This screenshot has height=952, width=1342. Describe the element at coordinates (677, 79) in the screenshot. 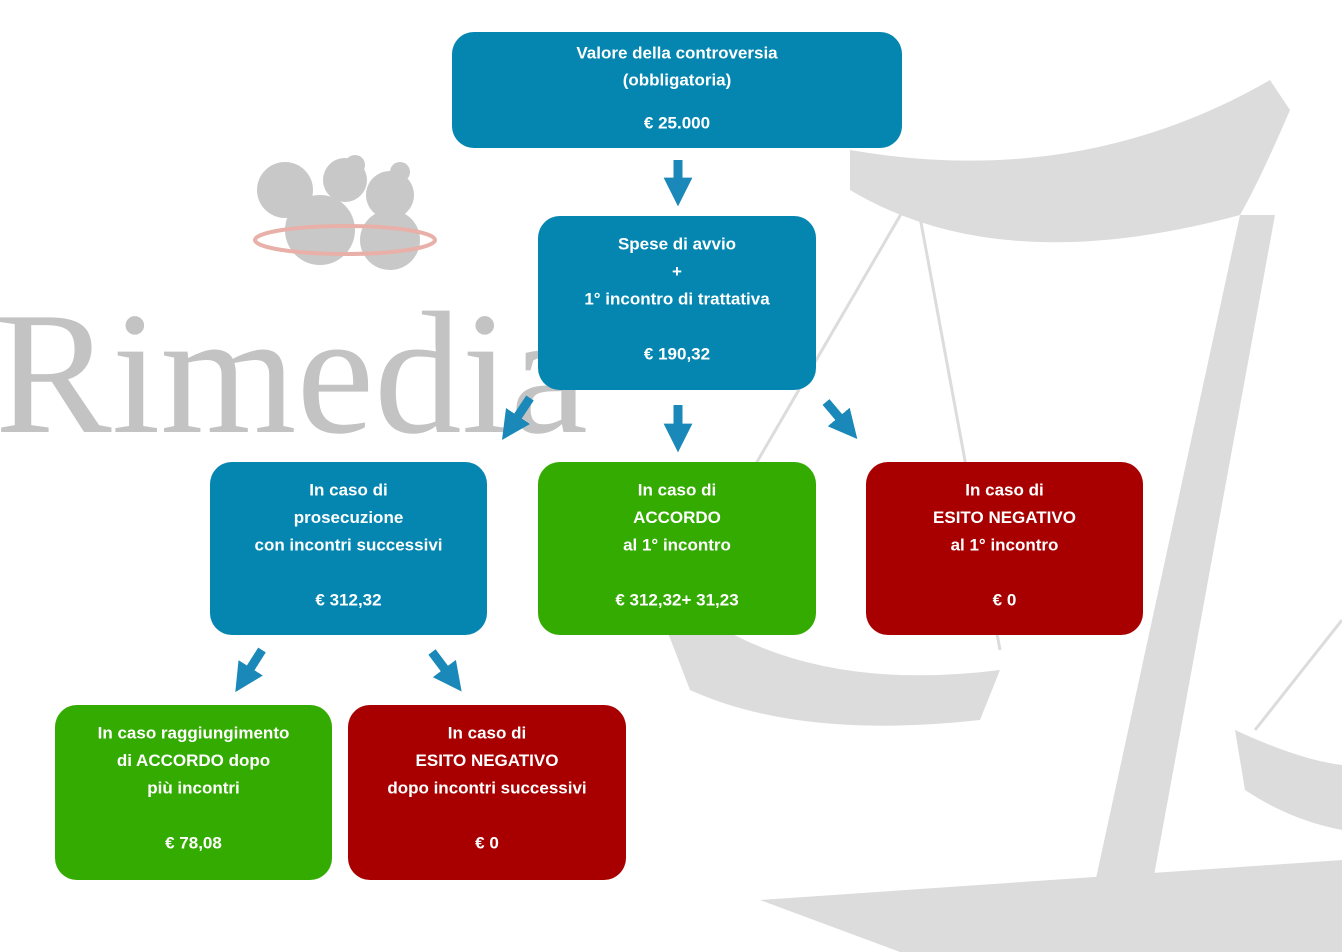

I see `node-line: (obbligatoria)` at that location.